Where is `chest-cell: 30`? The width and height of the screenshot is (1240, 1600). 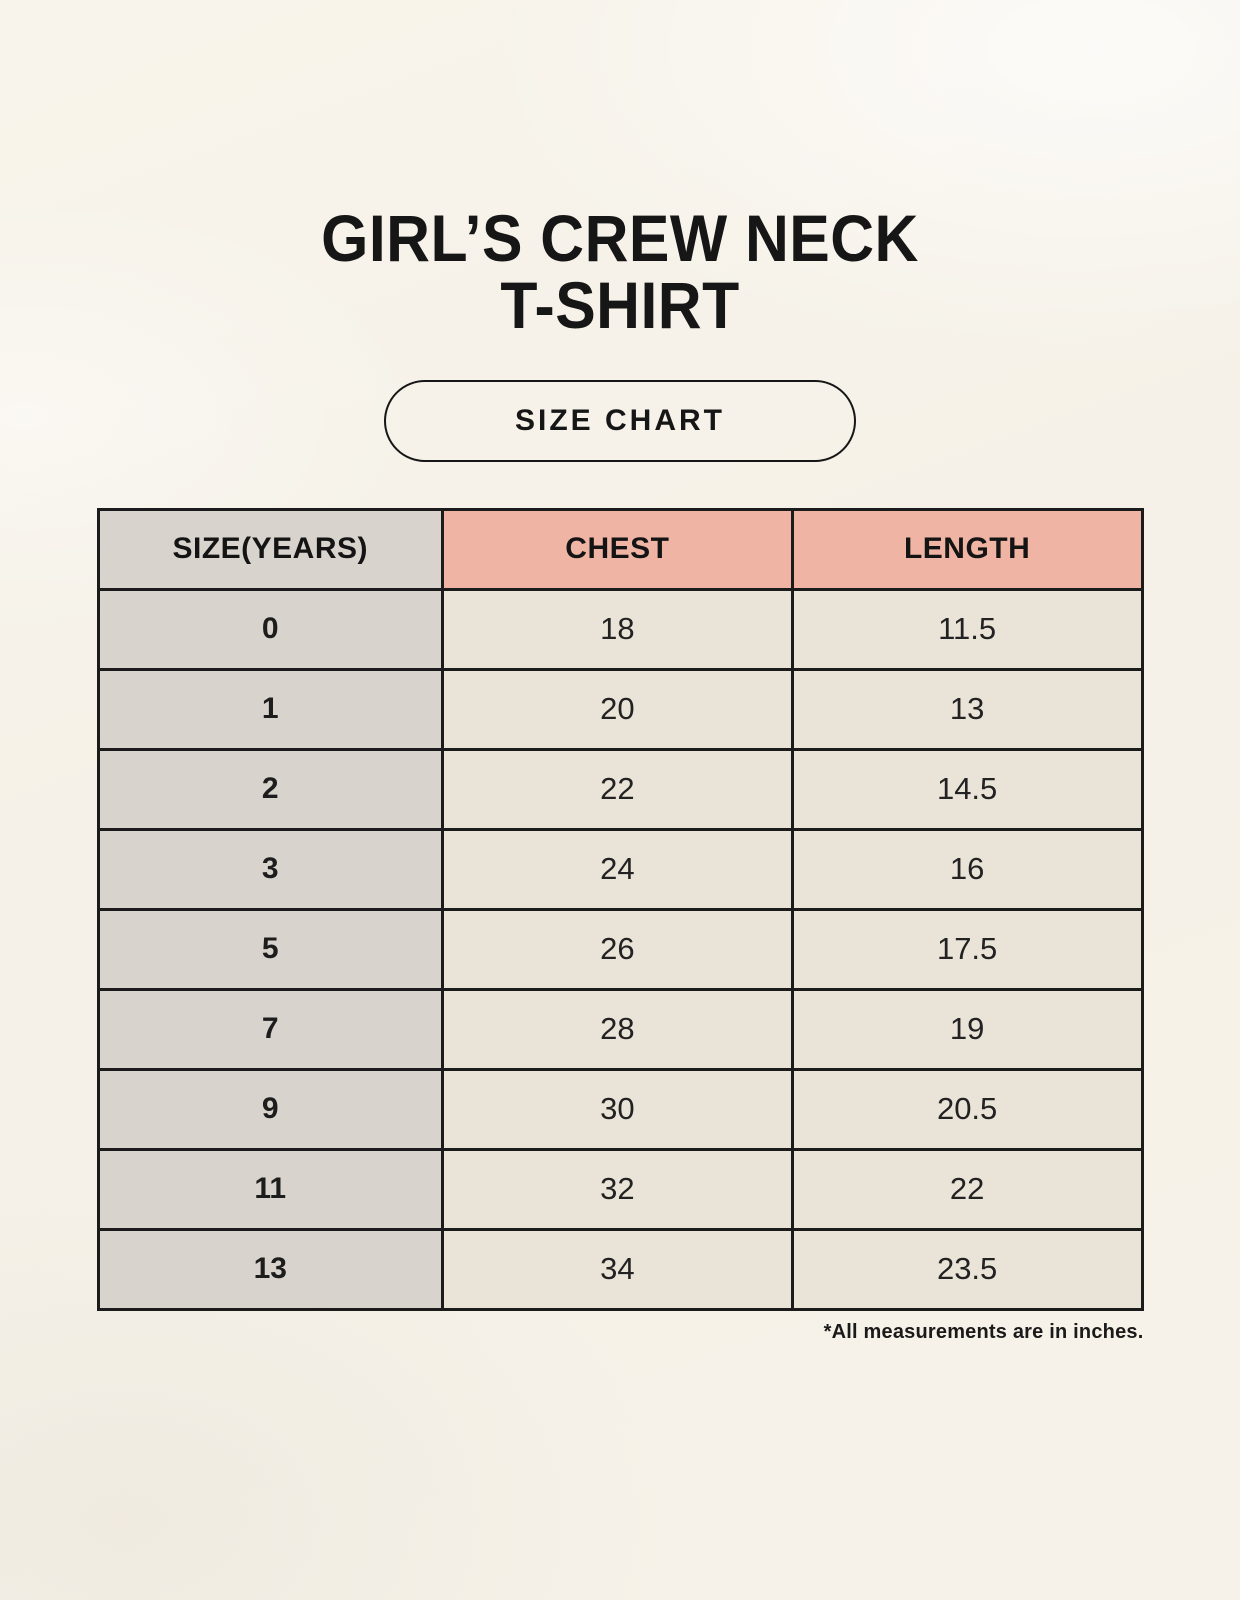
chest-cell: 30 is located at coordinates (617, 1109).